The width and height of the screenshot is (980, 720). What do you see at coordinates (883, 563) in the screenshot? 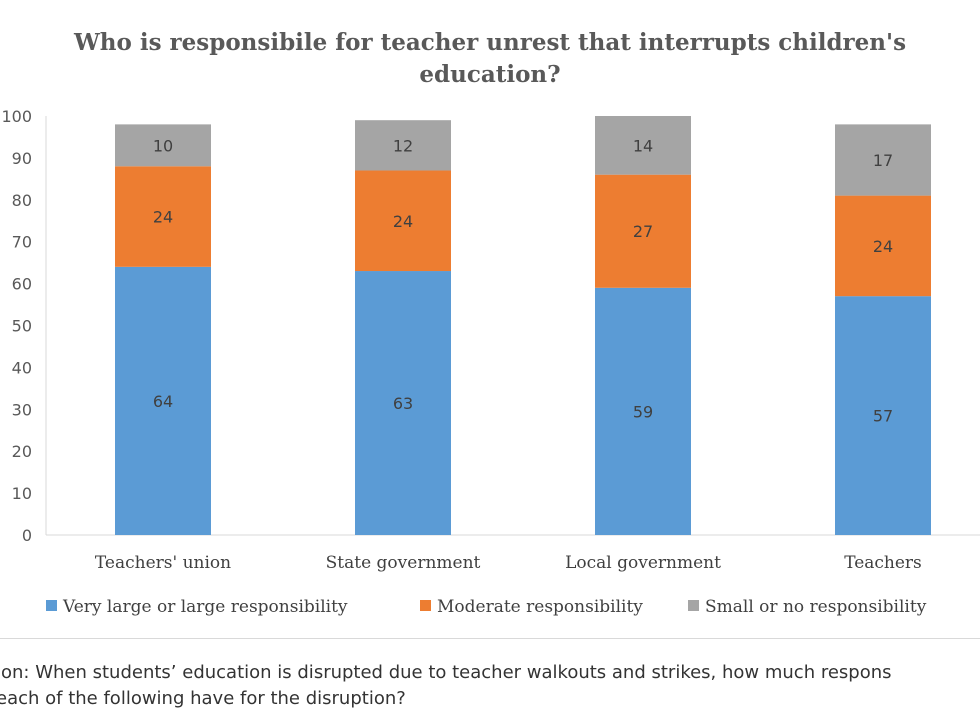
I see `x-tick-label: Teachers` at bounding box center [883, 563].